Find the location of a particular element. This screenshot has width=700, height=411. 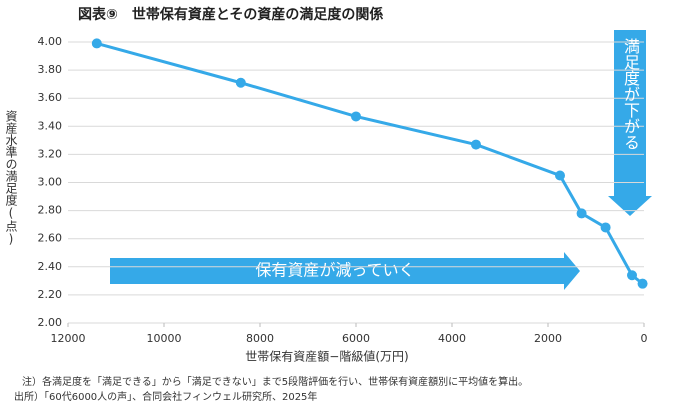

y-tick-label: 2.00 is located at coordinates (50, 322).